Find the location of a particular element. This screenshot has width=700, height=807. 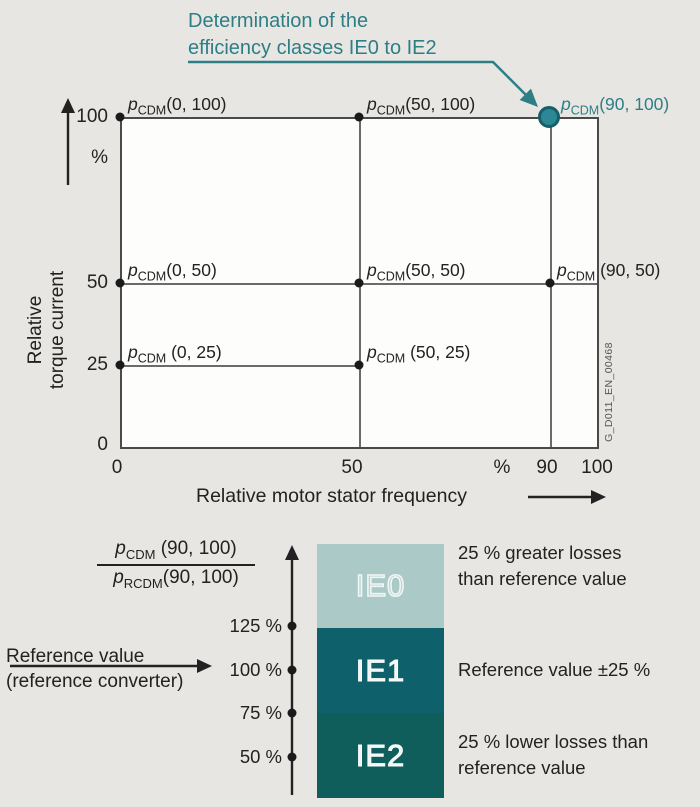

document-code: G_D011_EN_00468 is located at coordinates (609, 392).